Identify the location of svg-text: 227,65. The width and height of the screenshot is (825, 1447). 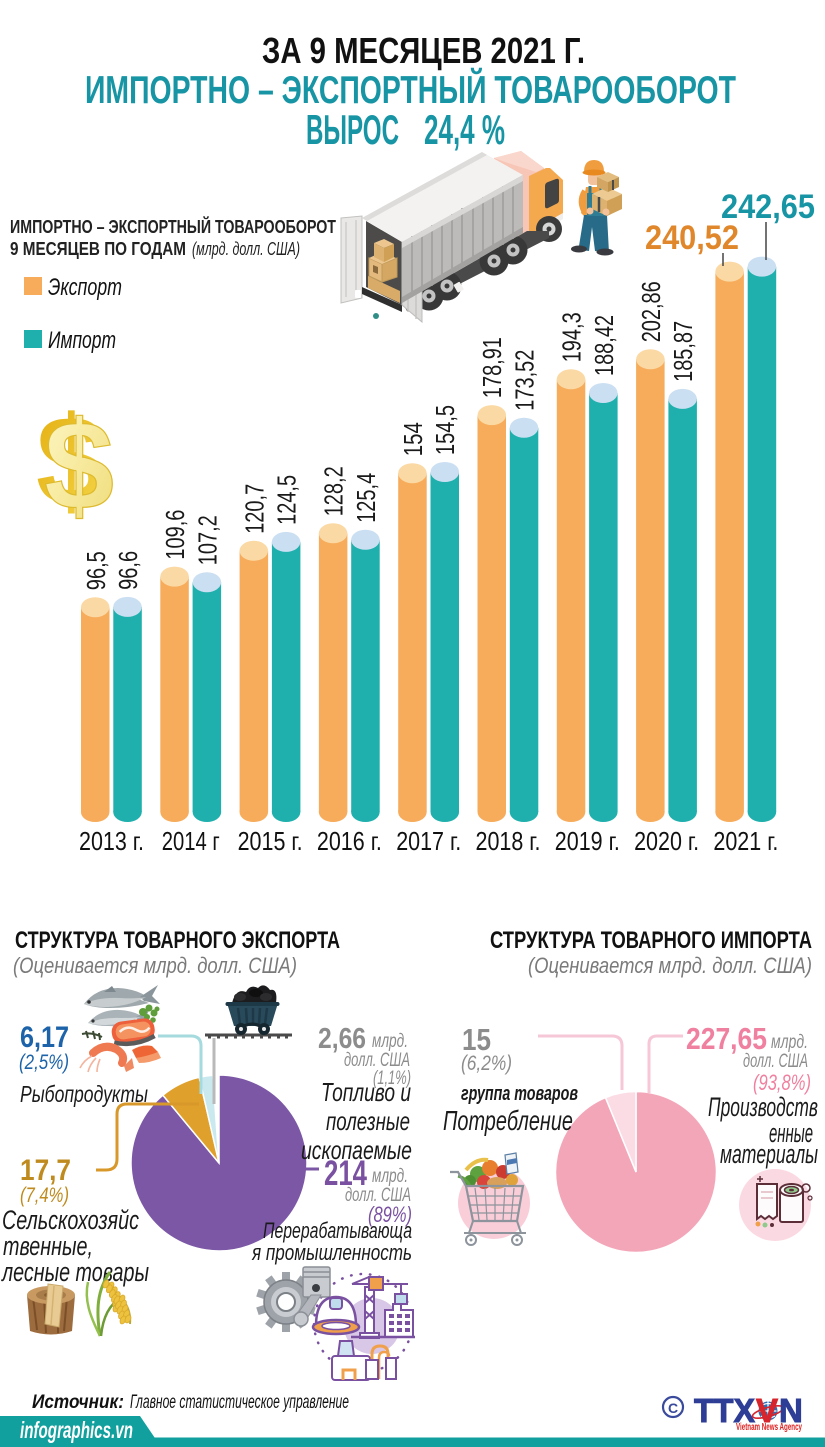
(726, 1038).